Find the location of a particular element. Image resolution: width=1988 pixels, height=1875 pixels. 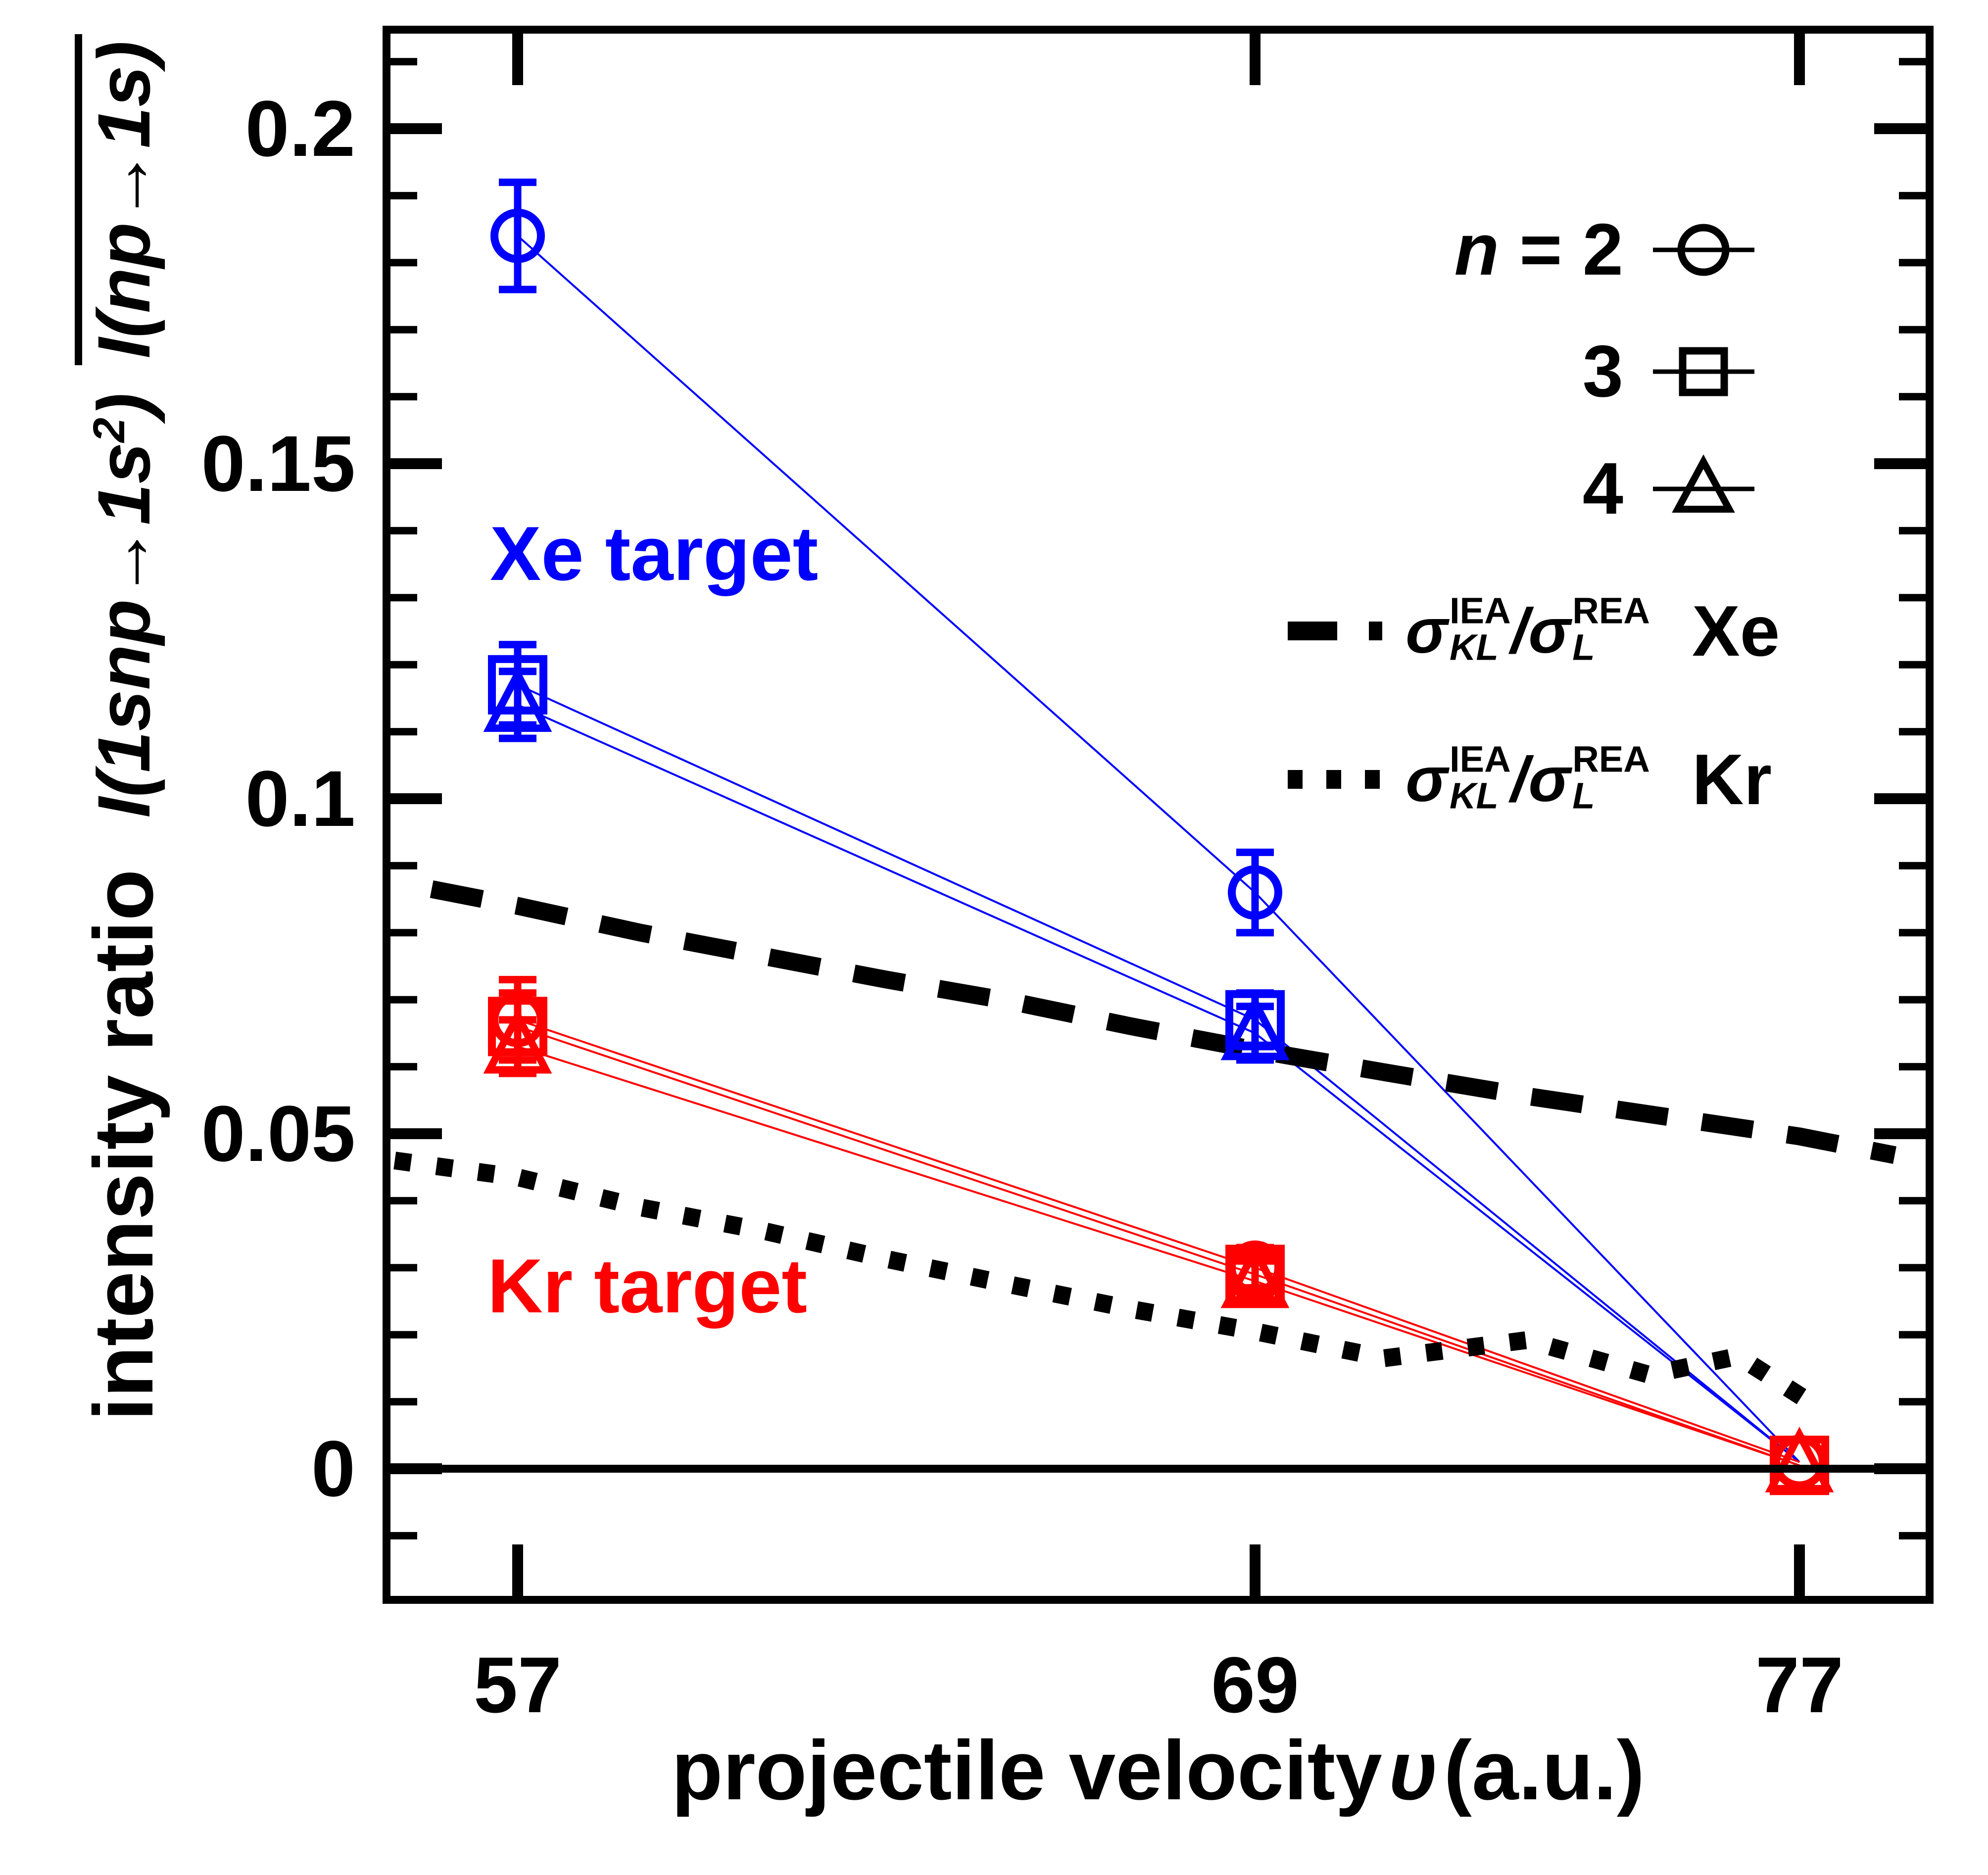

legend-triangle-glyph is located at coordinates (1704, 483).